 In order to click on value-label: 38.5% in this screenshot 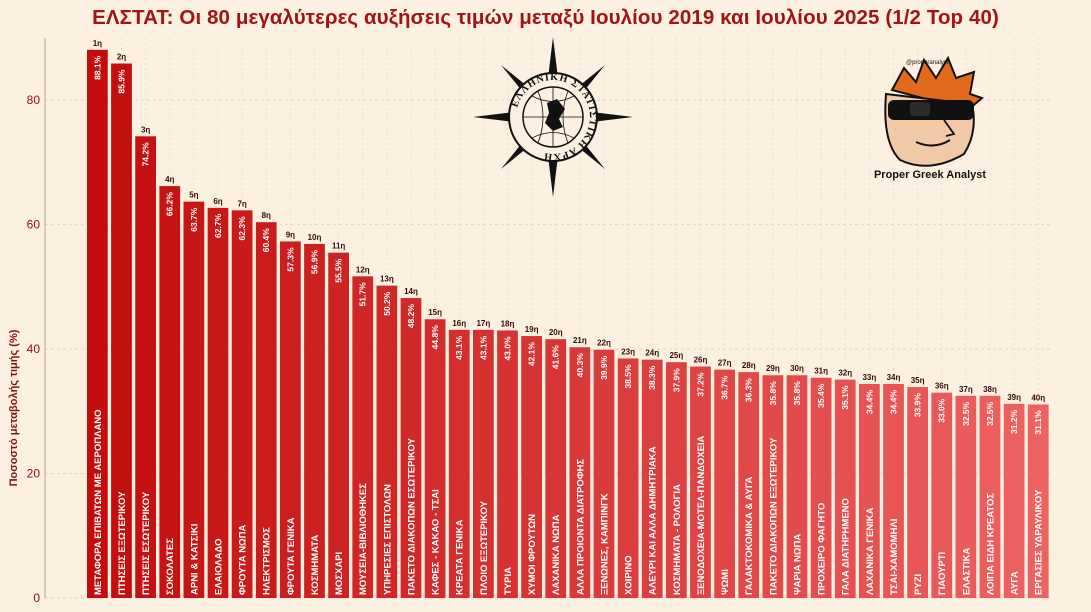, I will do `click(628, 376)`.